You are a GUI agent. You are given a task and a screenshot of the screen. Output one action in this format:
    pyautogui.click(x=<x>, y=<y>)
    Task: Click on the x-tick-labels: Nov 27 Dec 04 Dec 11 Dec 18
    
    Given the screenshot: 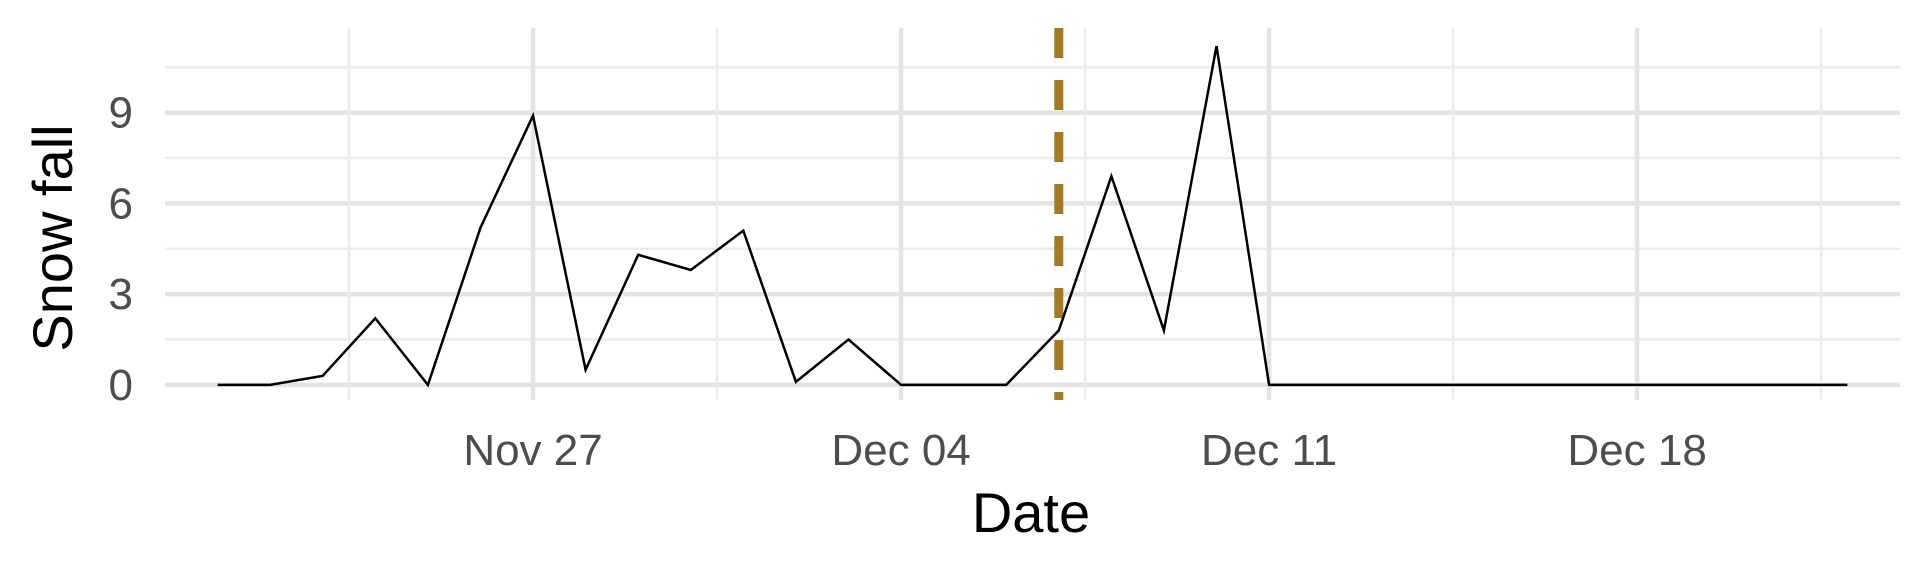 What is the action you would take?
    pyautogui.click(x=1085, y=450)
    